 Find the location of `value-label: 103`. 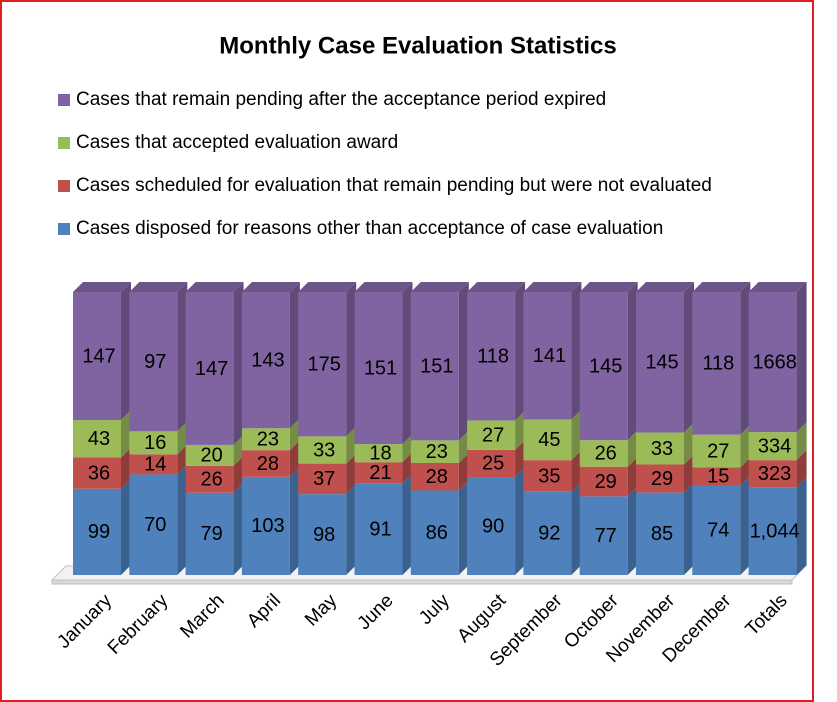

value-label: 103 is located at coordinates (267, 526).